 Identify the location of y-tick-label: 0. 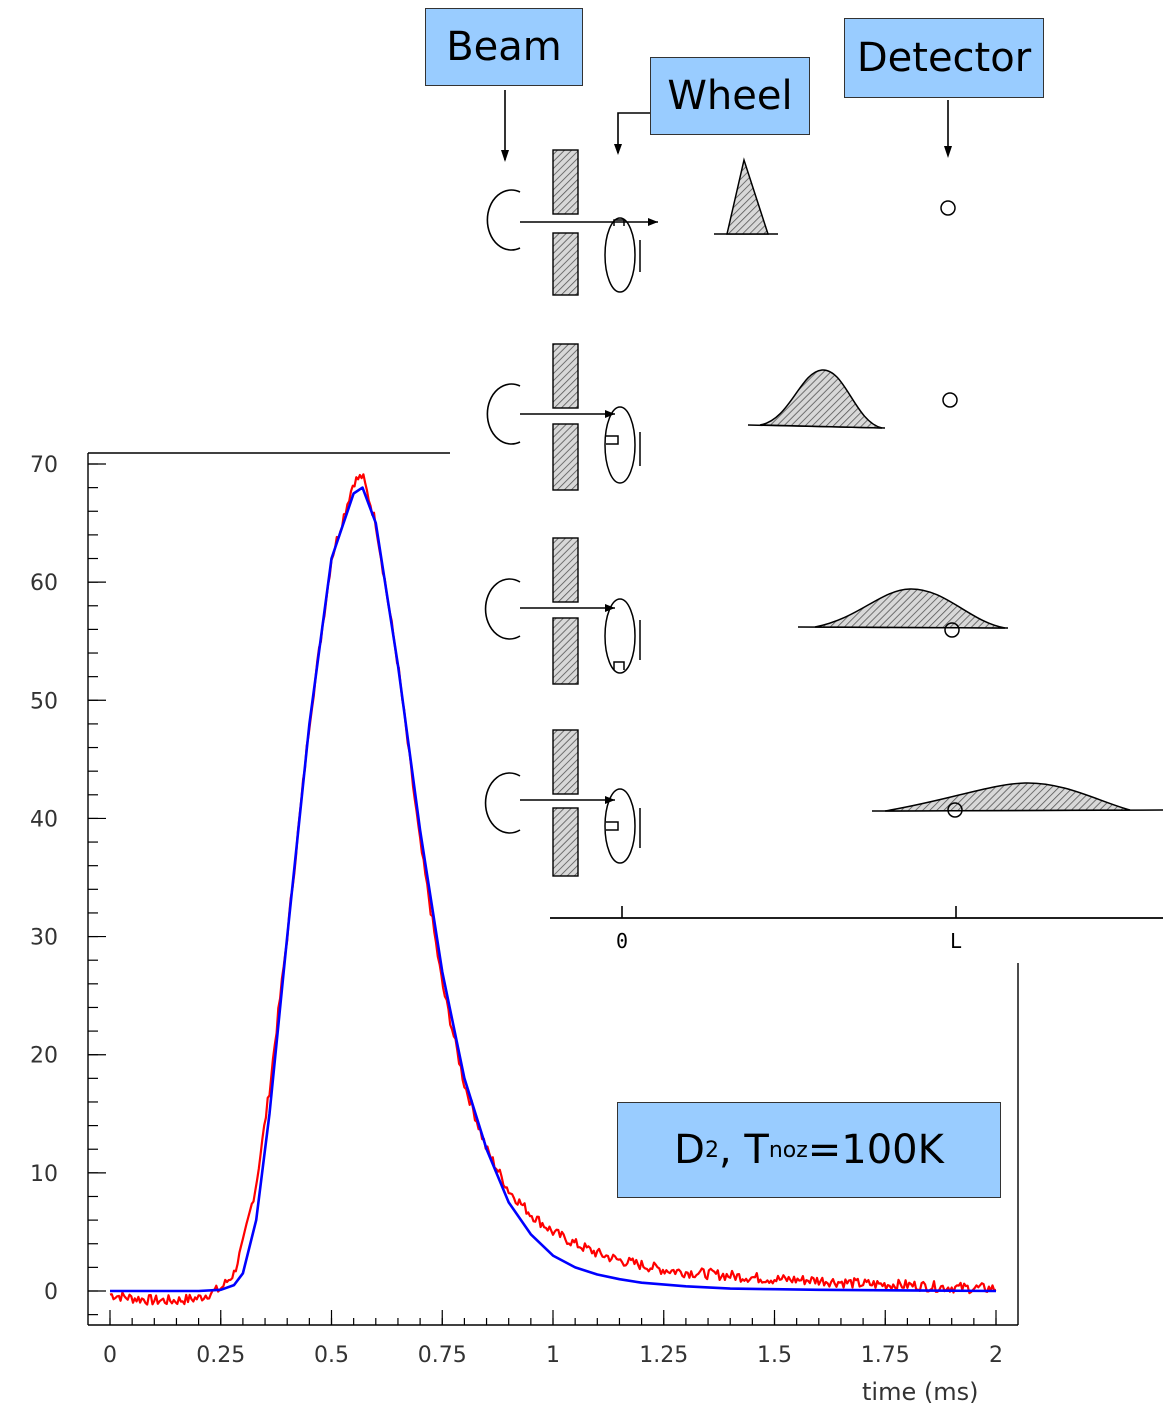
(51, 1292).